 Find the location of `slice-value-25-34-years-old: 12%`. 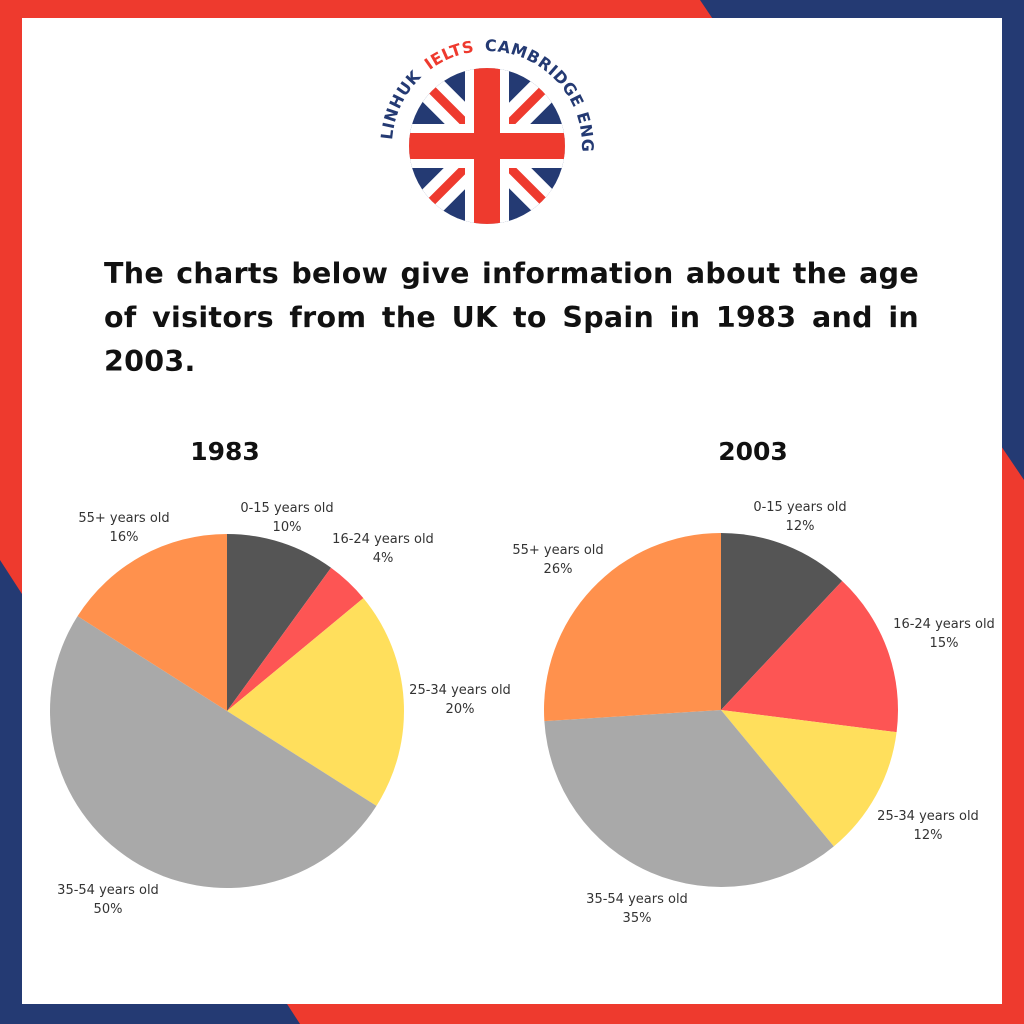

slice-value-25-34-years-old: 12% is located at coordinates (928, 835).